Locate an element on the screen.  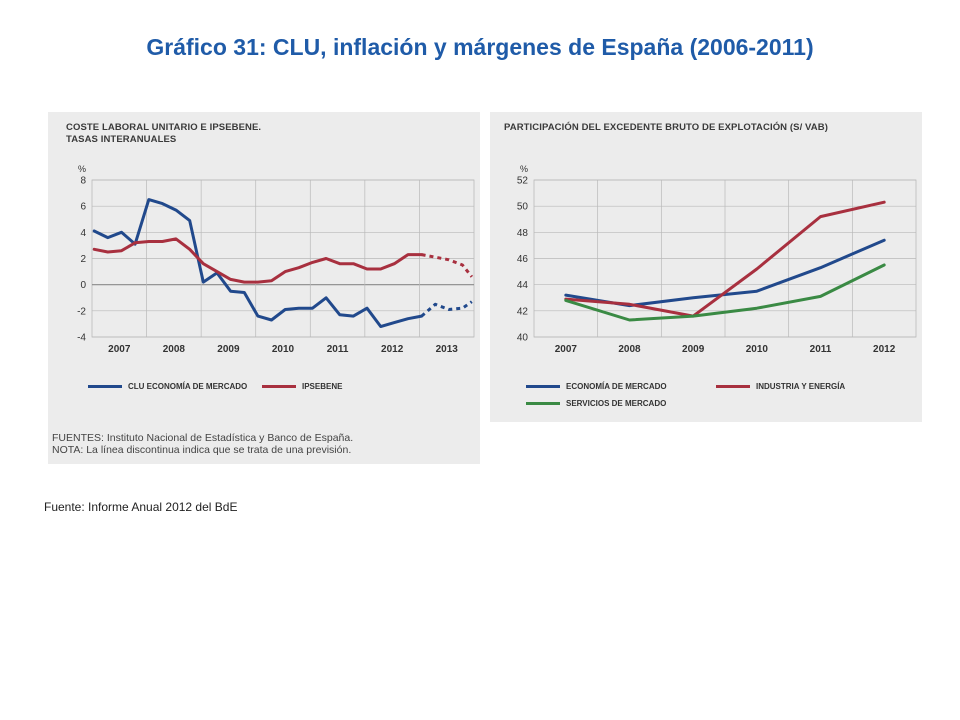
legend-swatch-ipsebene is located at coordinates (279, 386).